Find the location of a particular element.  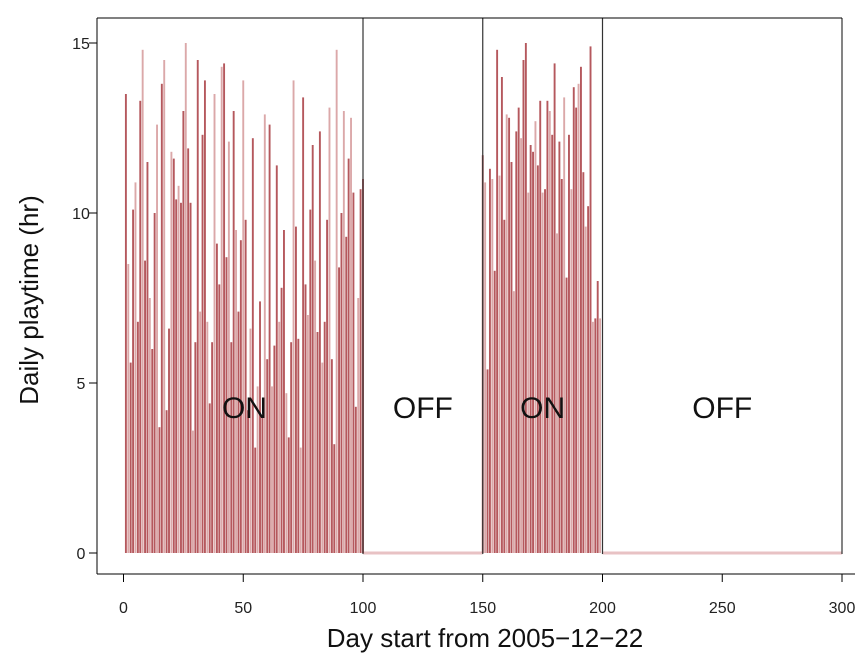

x-tick-label: 200 is located at coordinates (602, 608).